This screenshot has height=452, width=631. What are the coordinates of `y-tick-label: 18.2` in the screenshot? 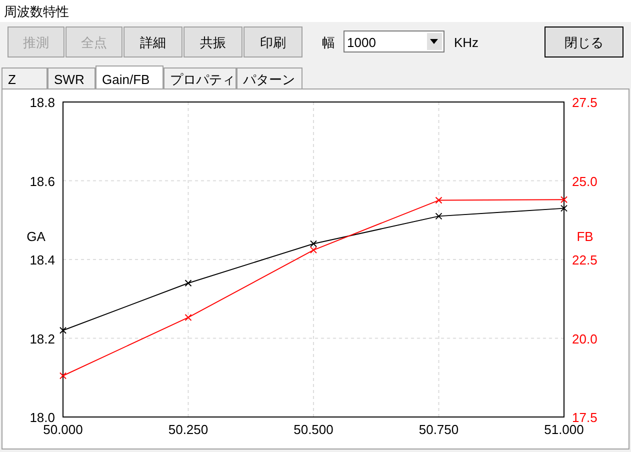 It's located at (42, 338).